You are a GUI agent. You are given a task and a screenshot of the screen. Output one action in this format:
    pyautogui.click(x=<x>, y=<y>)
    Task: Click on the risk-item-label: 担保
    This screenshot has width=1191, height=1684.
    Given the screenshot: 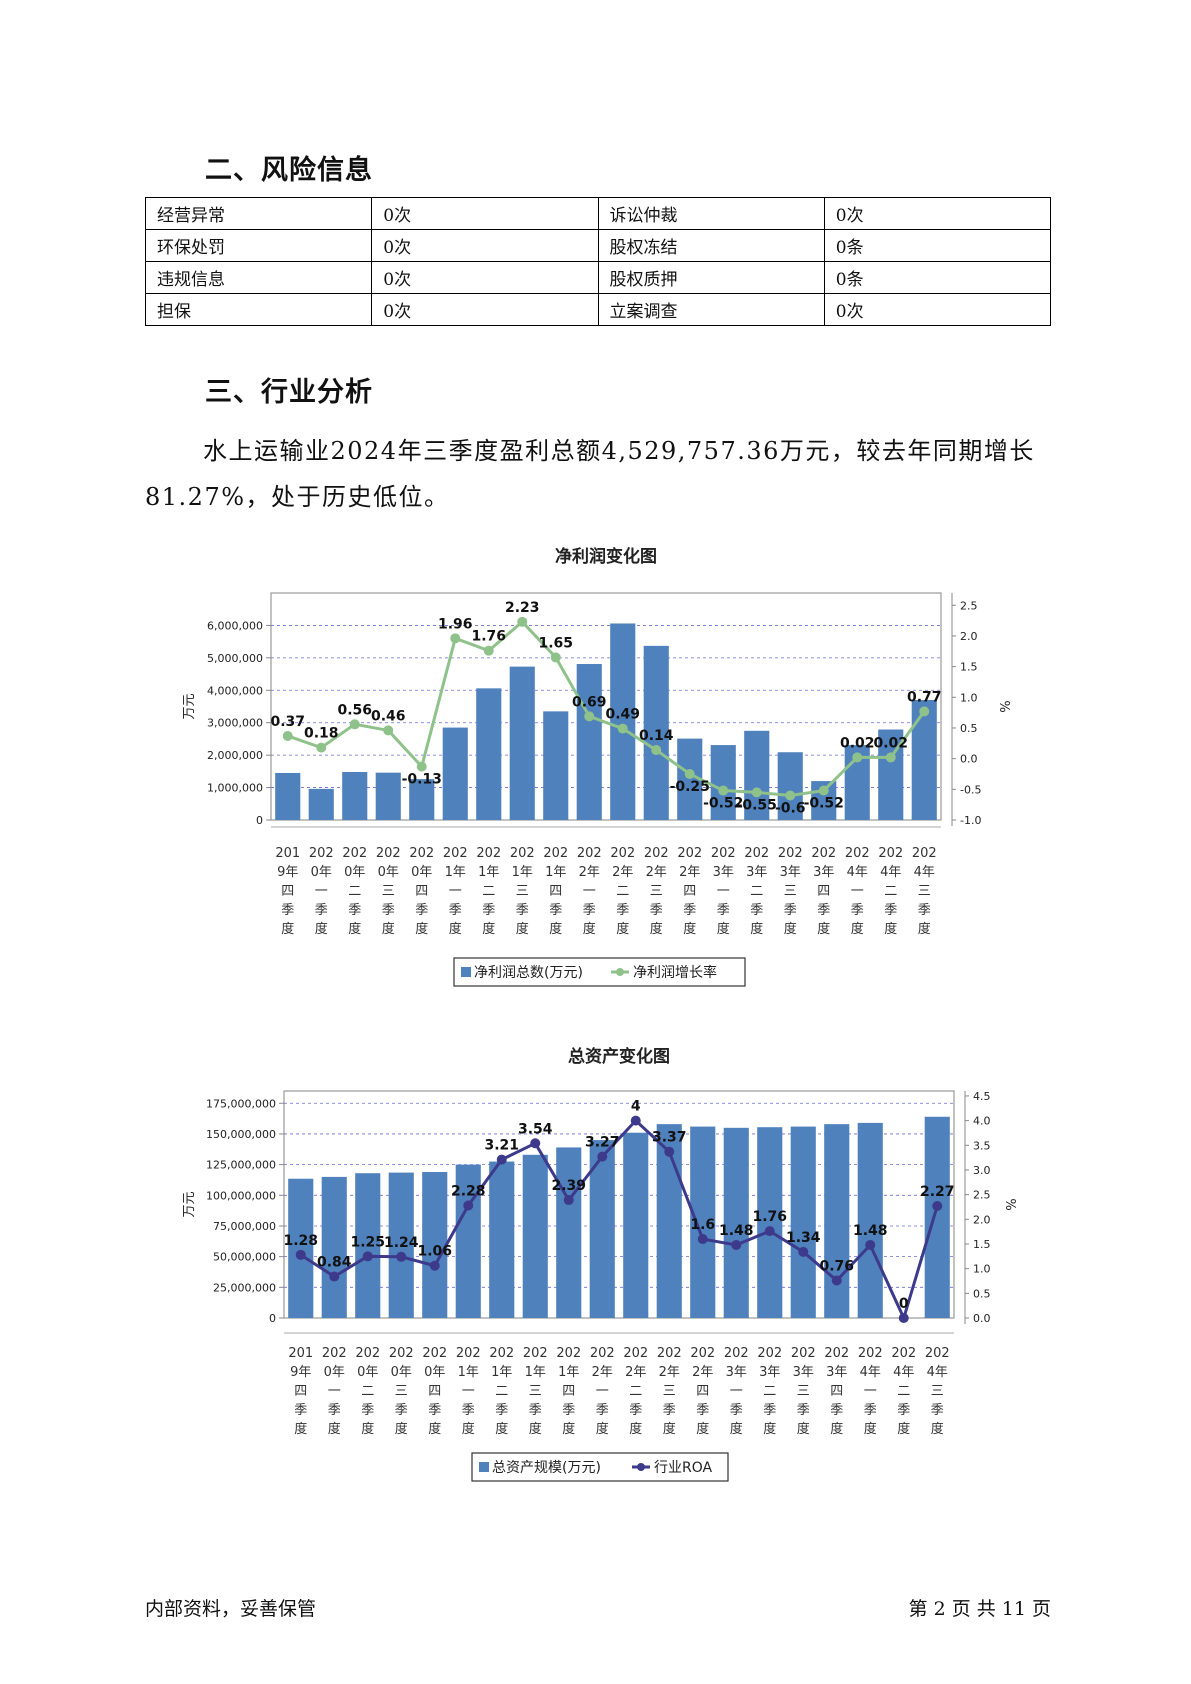 What is the action you would take?
    pyautogui.click(x=258, y=309)
    